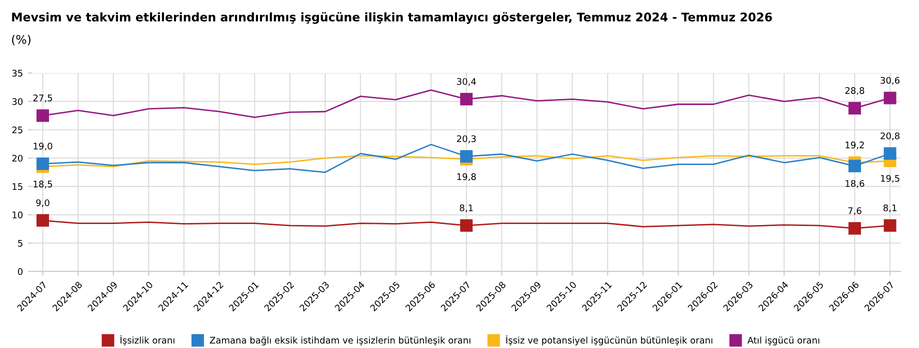  Describe the element at coordinates (890, 136) in the screenshot. I see `data-label: 20,8` at that location.